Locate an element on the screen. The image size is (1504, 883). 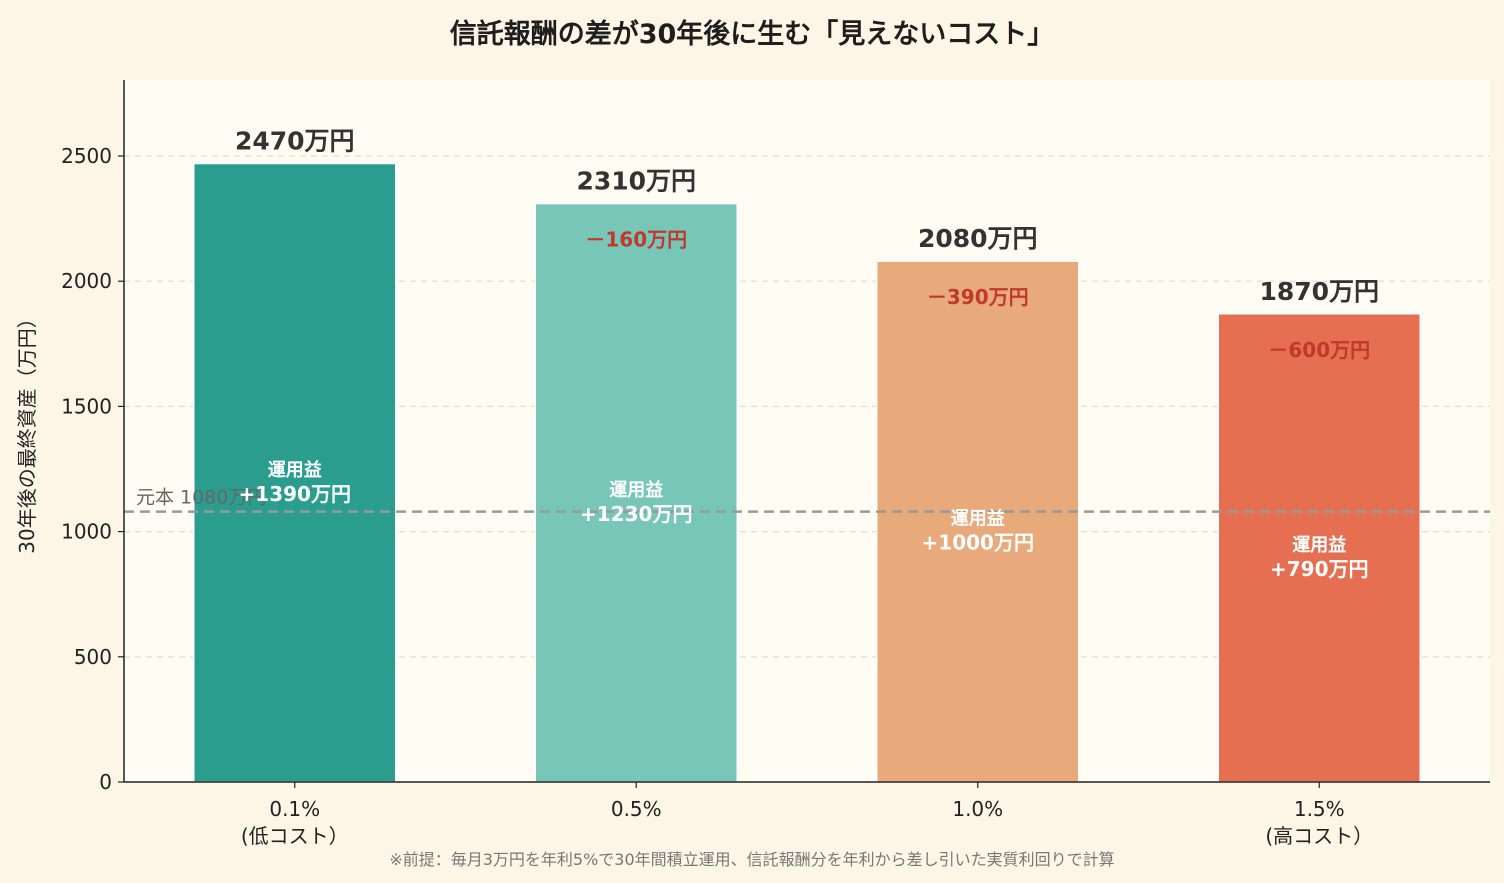
x-ticks: 0.1% (低コスト） 0.5% 1.0% 1.5% (高コスト） is located at coordinates (807, 815).